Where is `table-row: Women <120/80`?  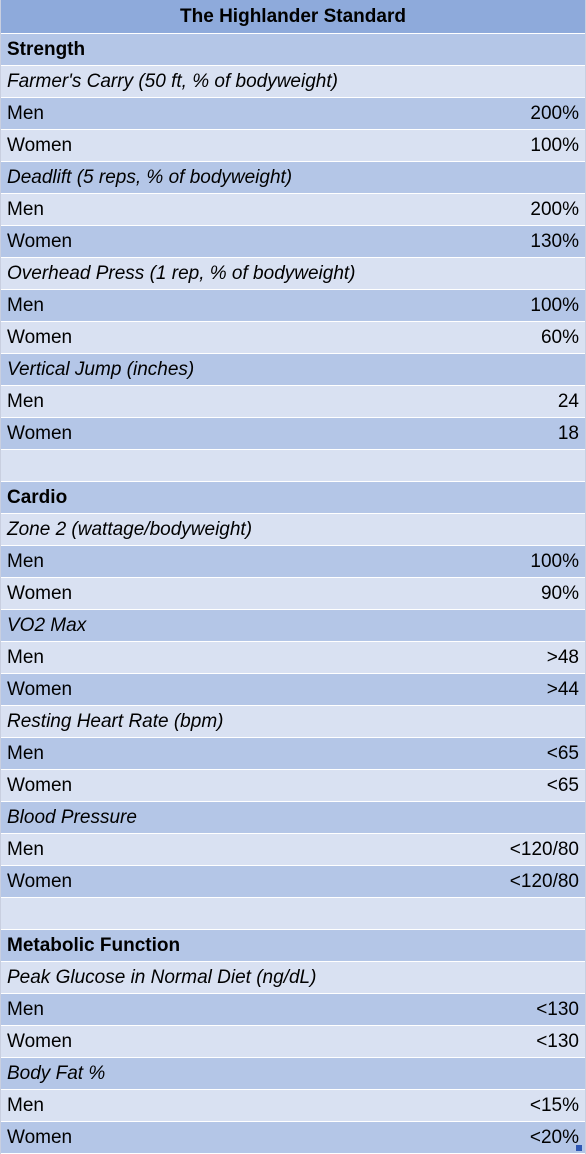
table-row: Women <120/80 is located at coordinates (293, 882).